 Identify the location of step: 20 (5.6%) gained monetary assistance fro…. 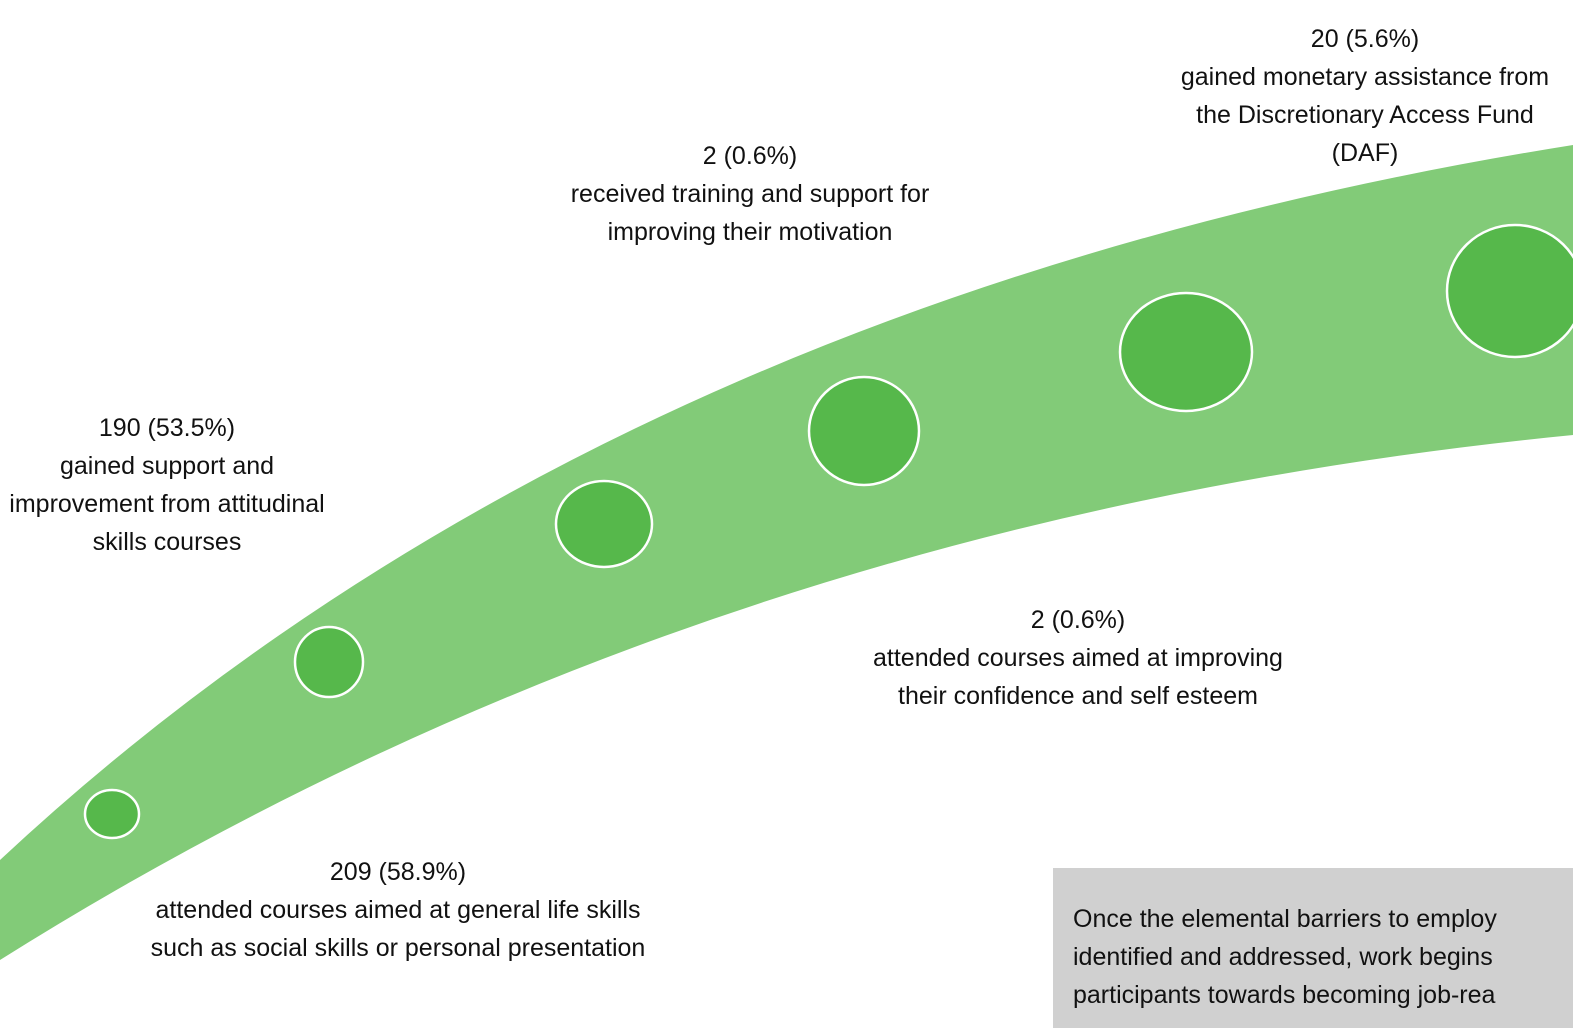
(1365, 96).